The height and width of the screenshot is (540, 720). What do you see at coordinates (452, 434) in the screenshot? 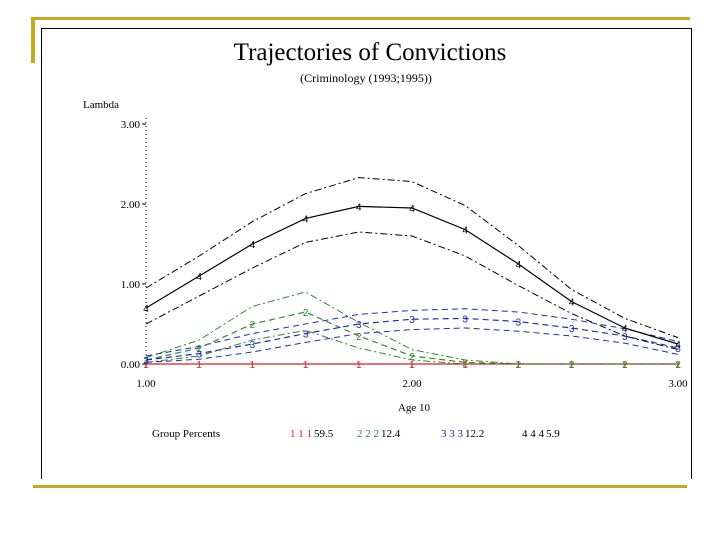
I see `legend-markers-3: 3 3 3` at bounding box center [452, 434].